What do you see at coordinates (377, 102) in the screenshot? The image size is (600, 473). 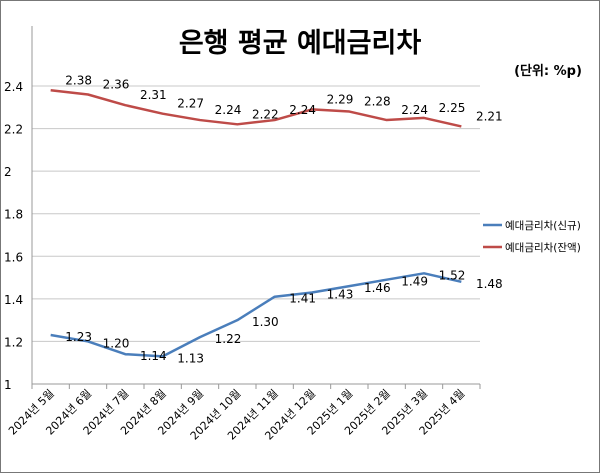 I see `data-label: 2.28` at bounding box center [377, 102].